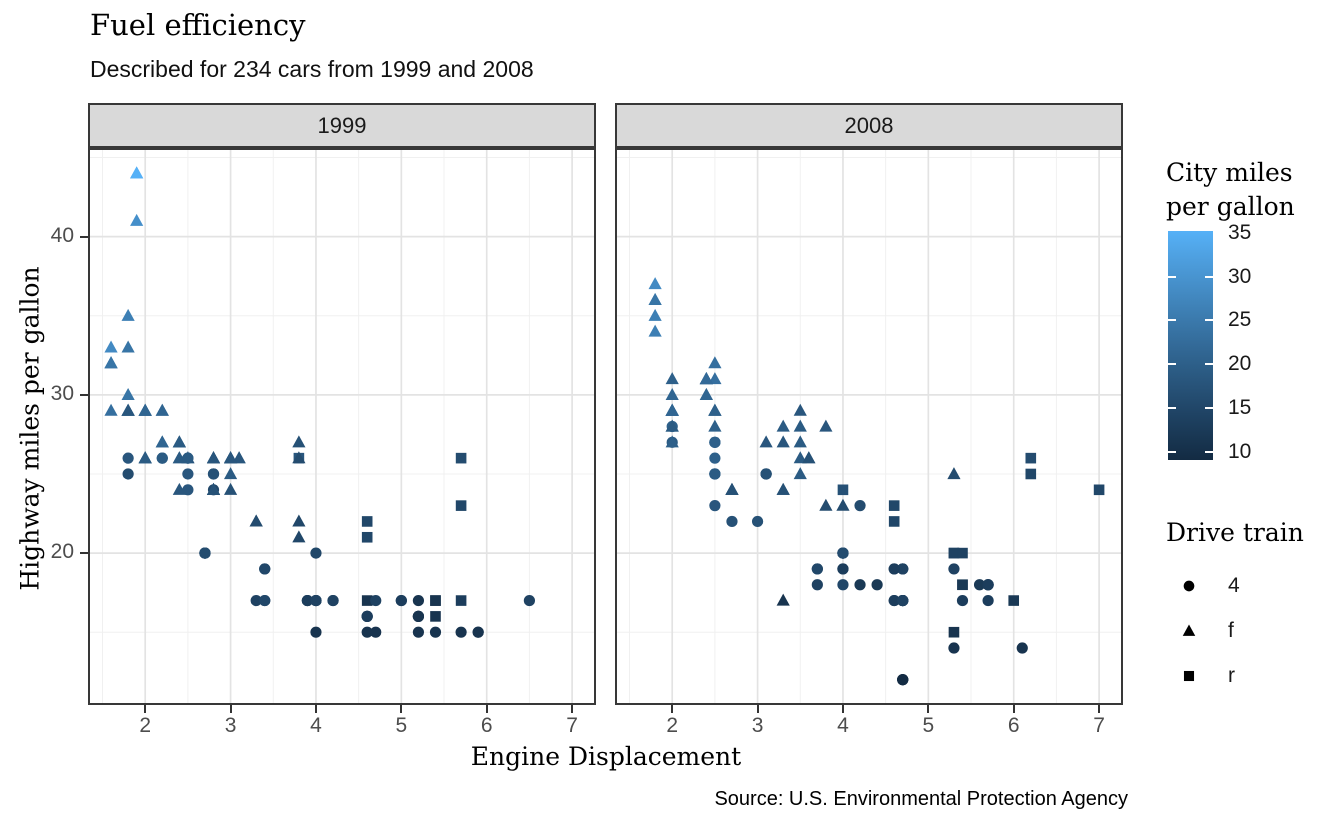 Image resolution: width=1344 pixels, height=830 pixels. What do you see at coordinates (1190, 345) in the screenshot?
I see `colorbar-gradient` at bounding box center [1190, 345].